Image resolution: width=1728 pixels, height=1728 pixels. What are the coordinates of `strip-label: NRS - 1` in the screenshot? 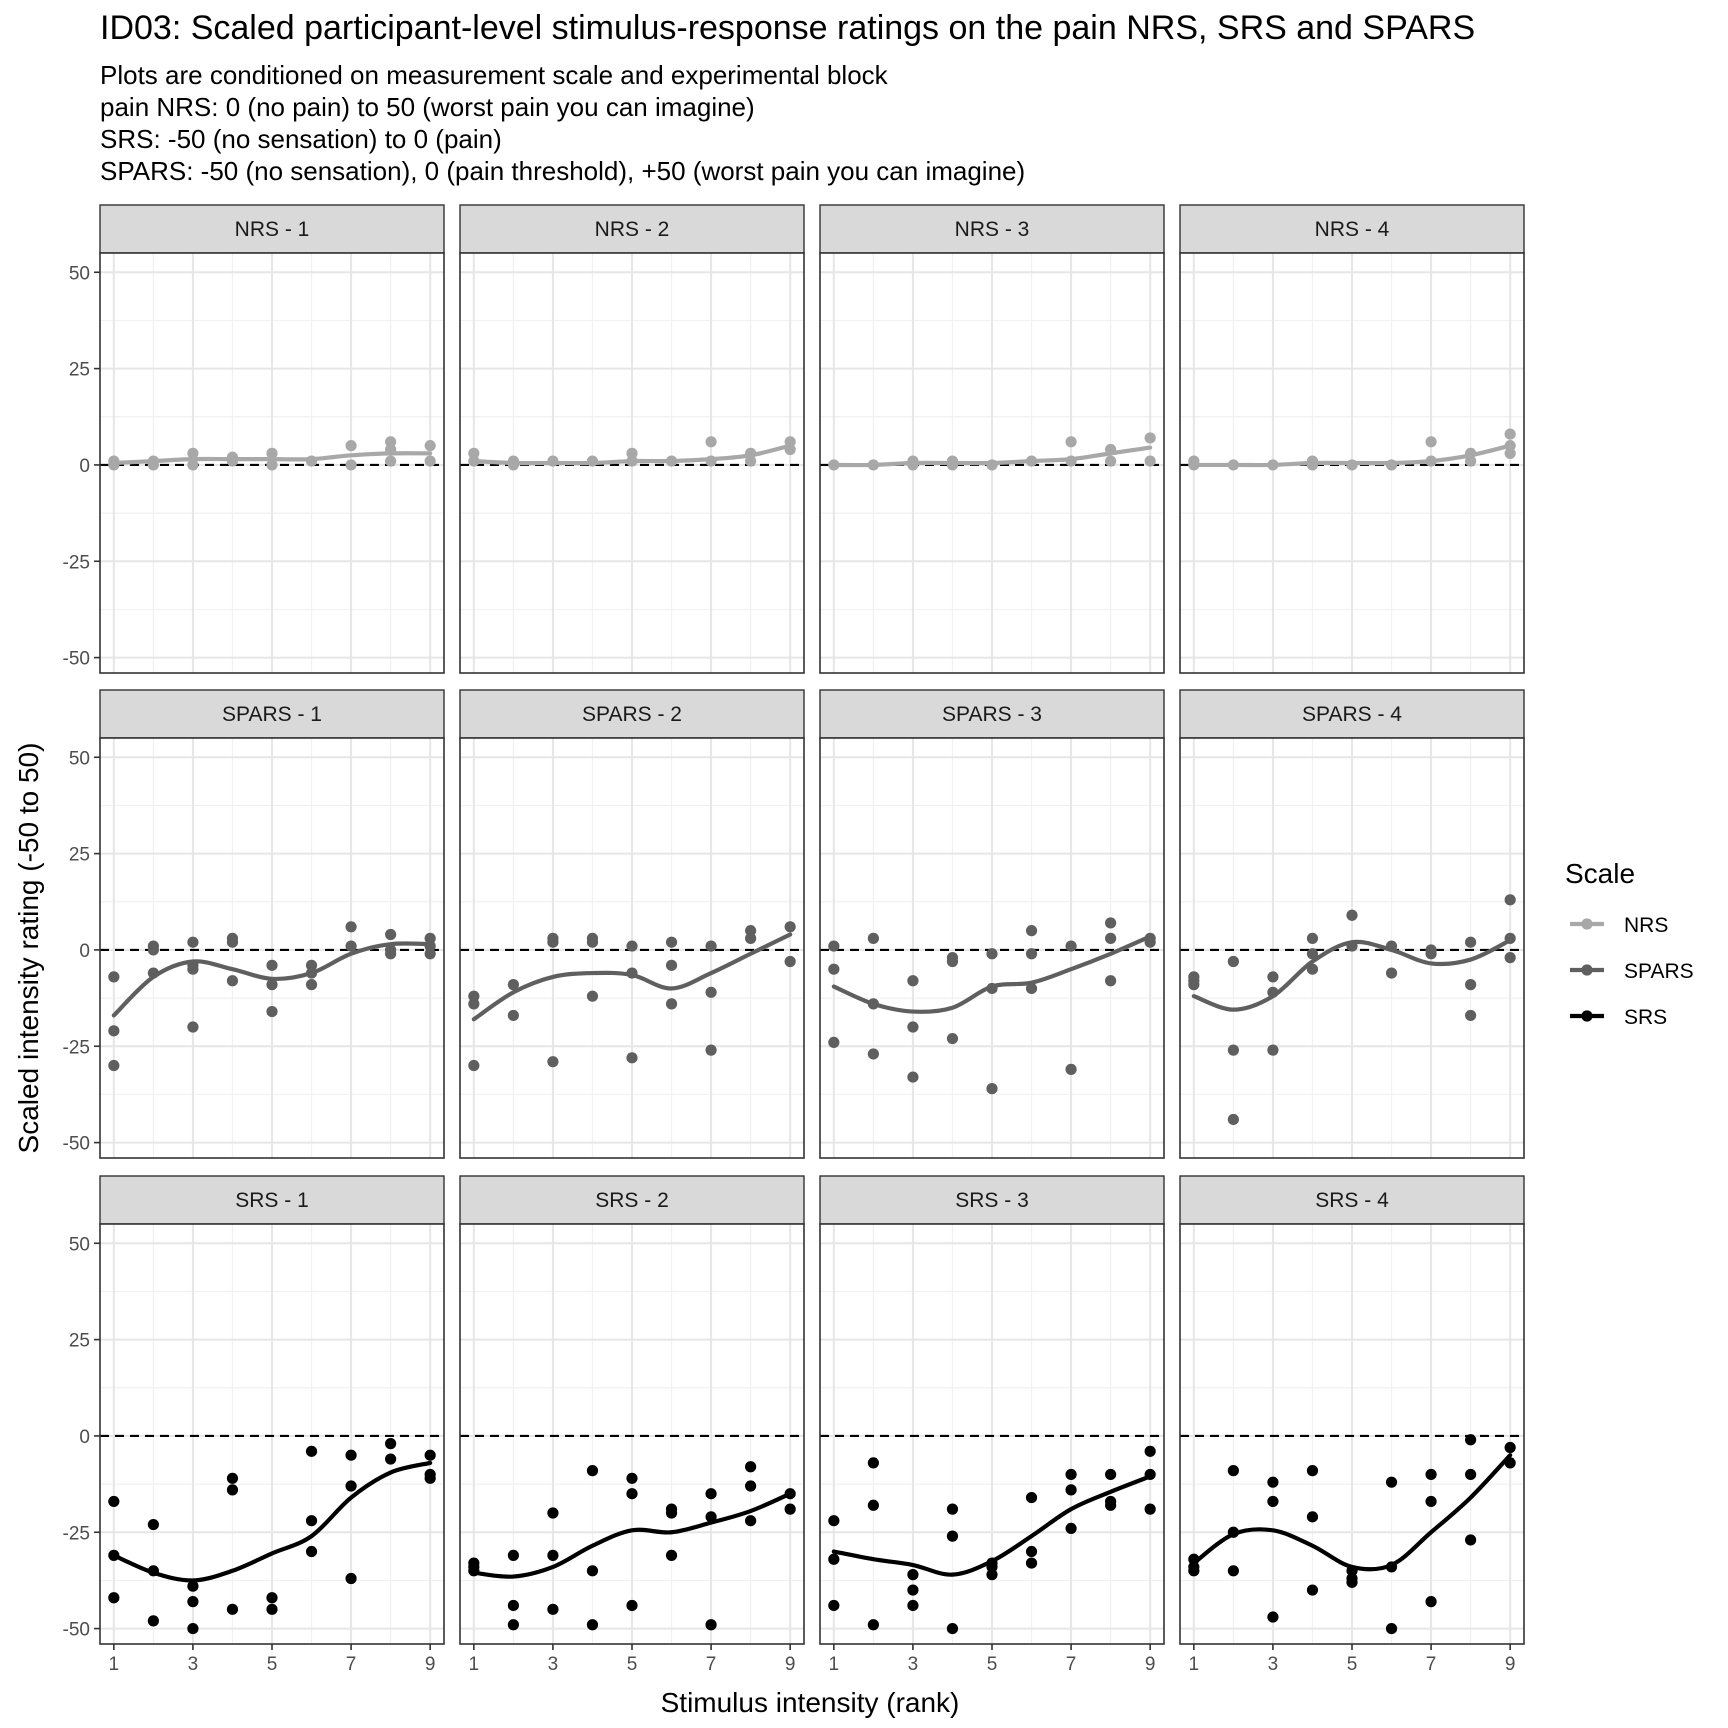 It's located at (272, 229).